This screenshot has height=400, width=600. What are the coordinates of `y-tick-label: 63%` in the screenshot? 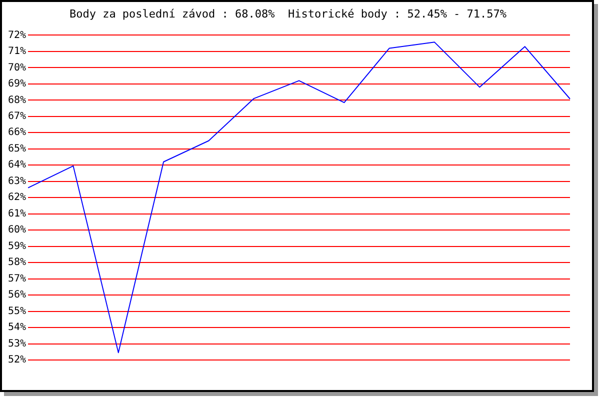 It's located at (17, 181).